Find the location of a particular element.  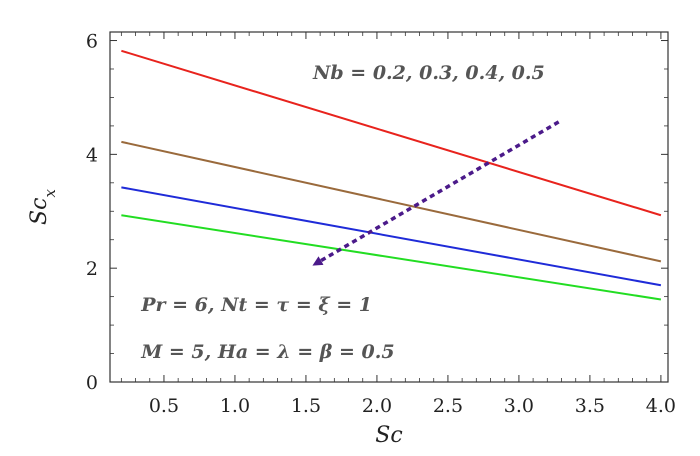

y-tick-label: 6 is located at coordinates (92, 42).